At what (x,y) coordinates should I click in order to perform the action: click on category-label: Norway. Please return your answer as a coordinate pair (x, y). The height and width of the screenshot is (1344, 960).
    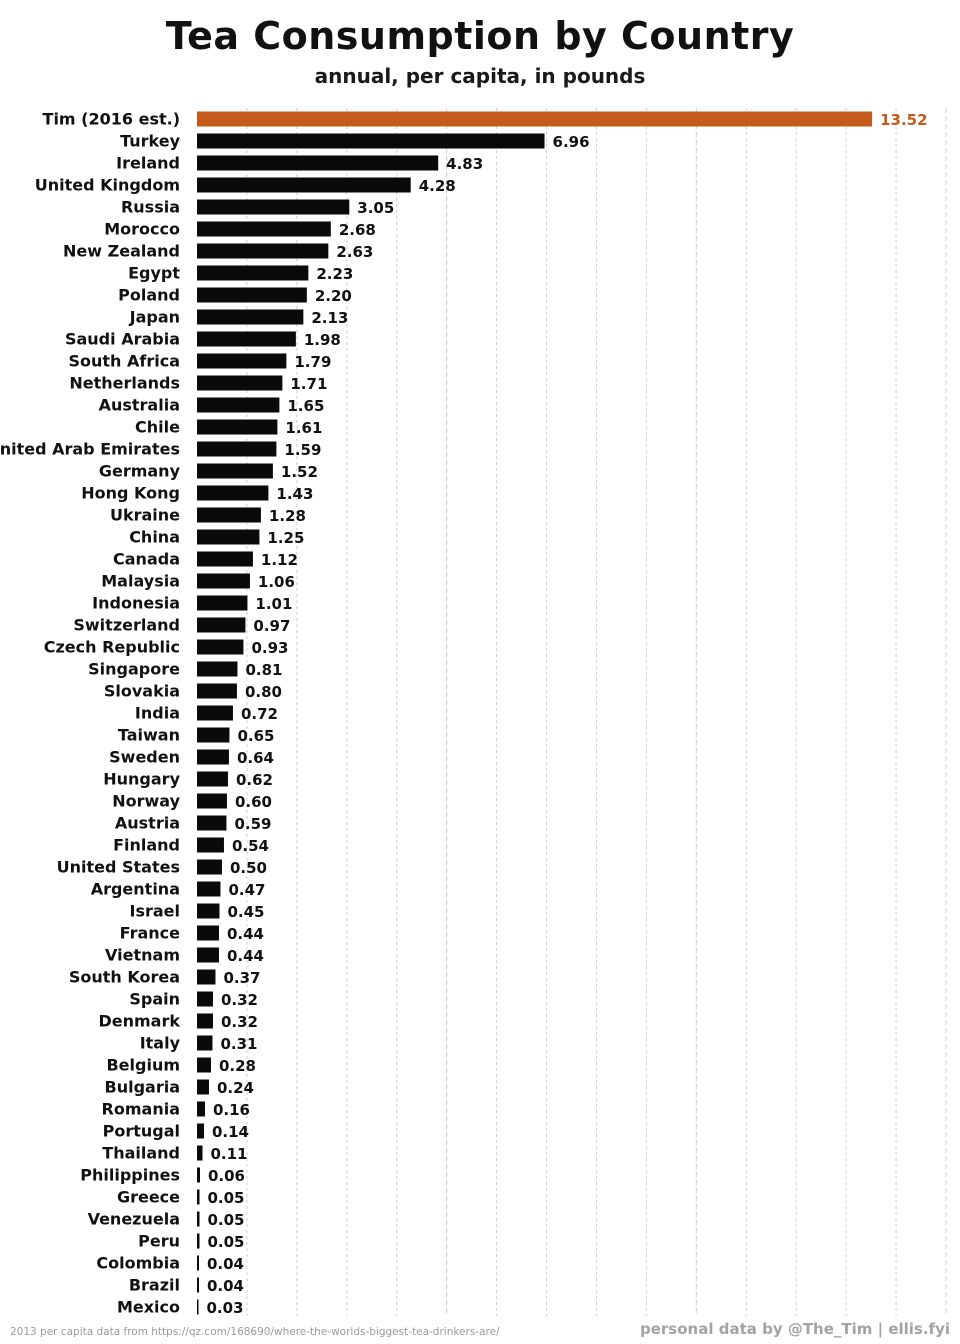
    Looking at the image, I should click on (146, 801).